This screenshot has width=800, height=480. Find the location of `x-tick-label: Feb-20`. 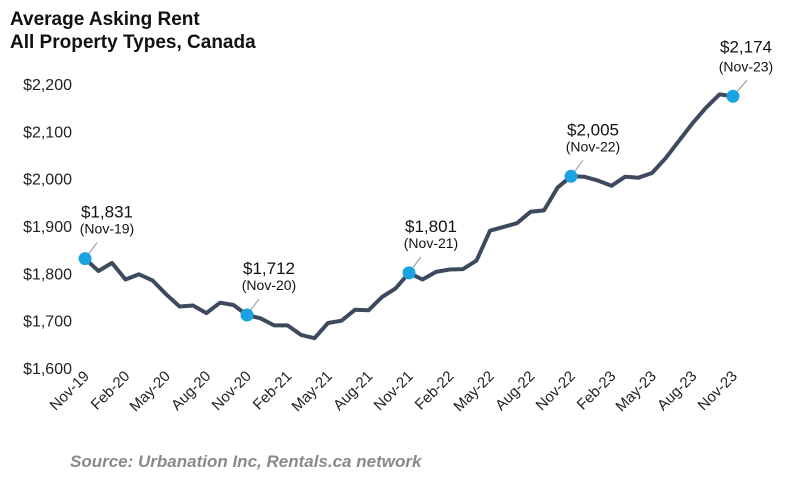

x-tick-label: Feb-20 is located at coordinates (111, 391).